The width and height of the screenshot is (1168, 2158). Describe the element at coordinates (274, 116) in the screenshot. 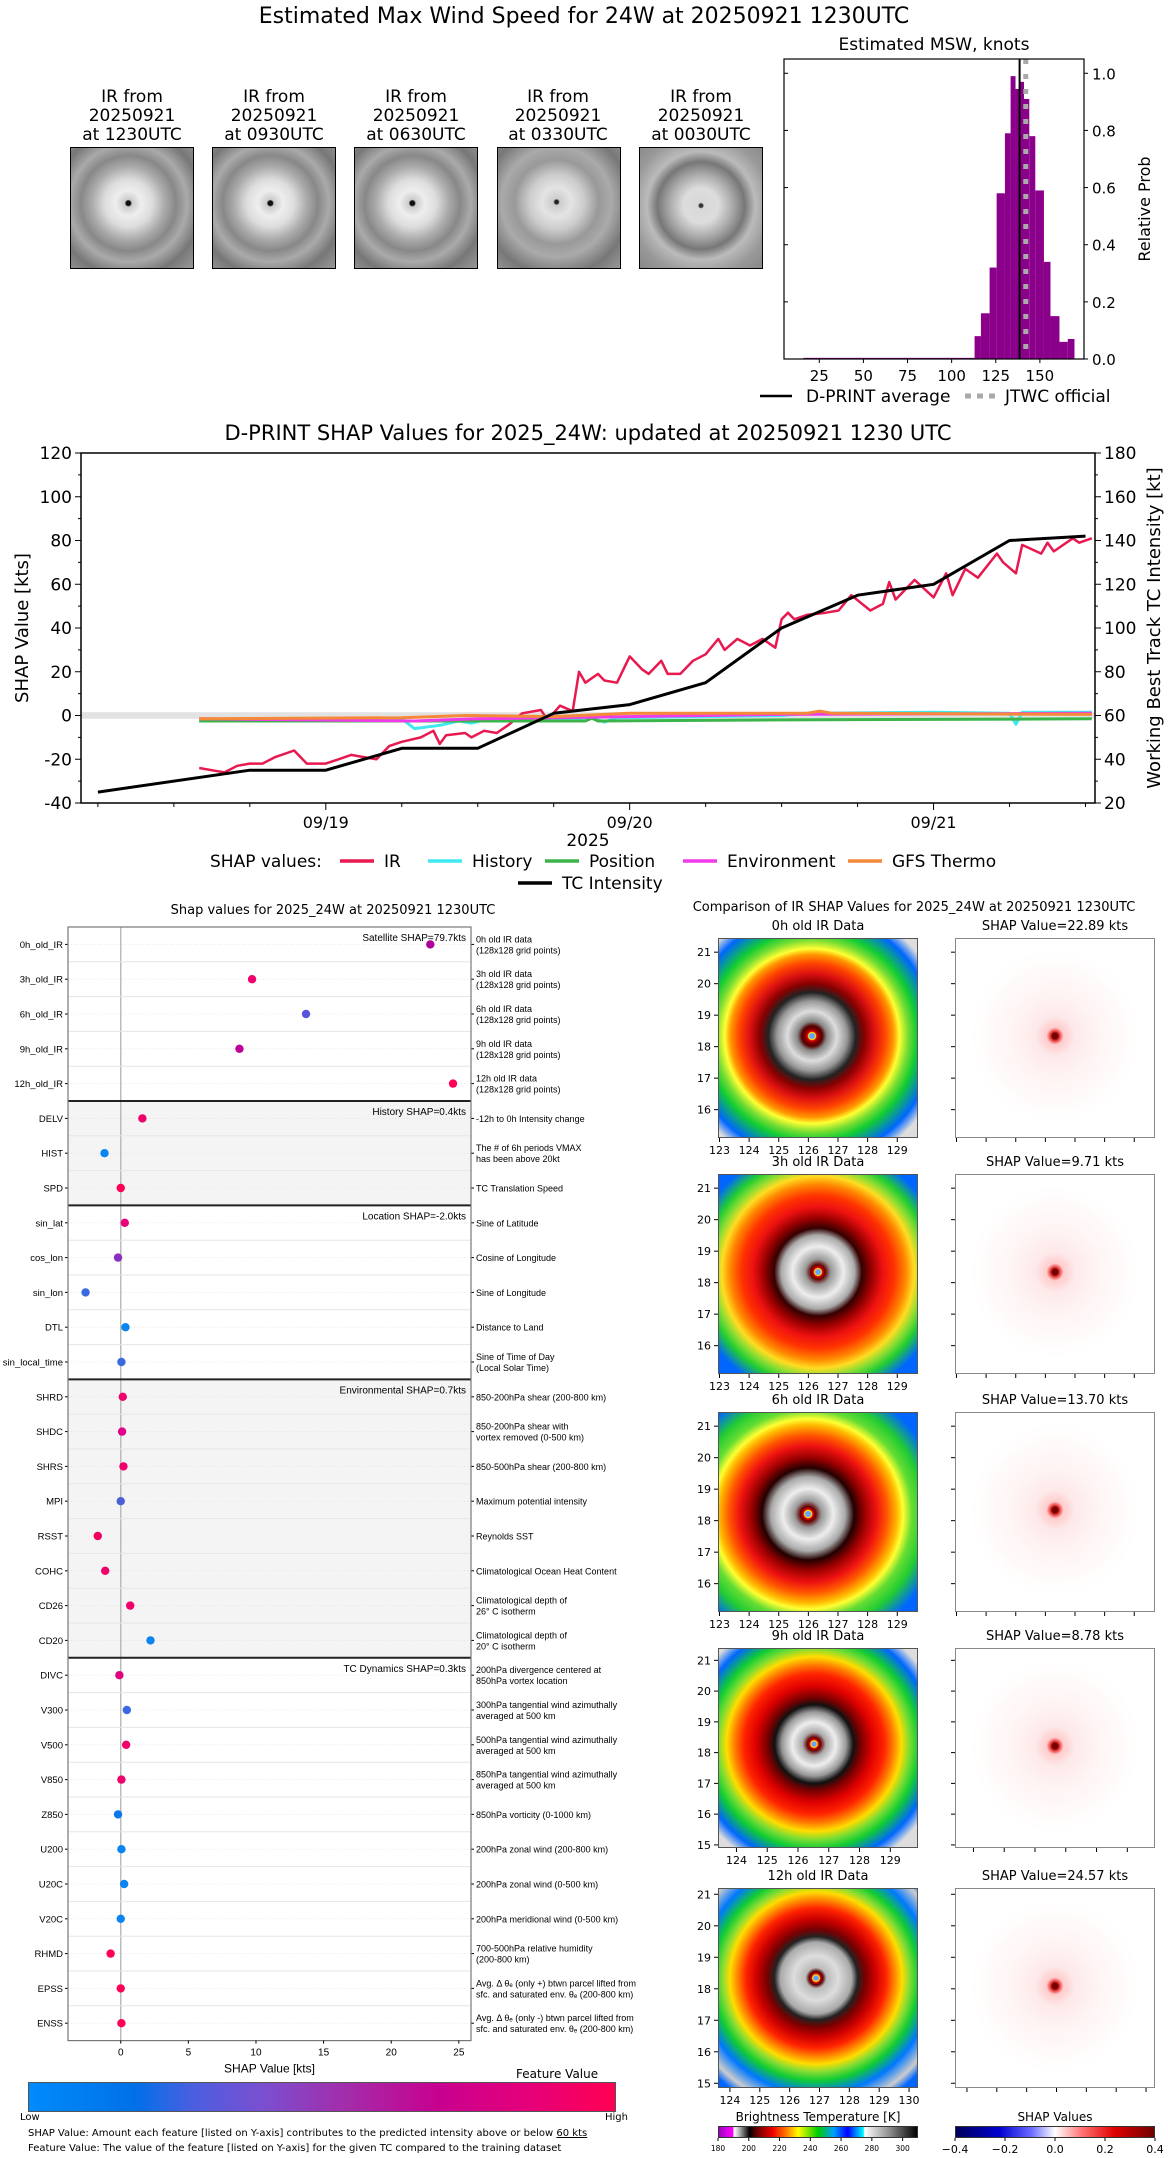

I see `thumbnail-title: IR from 20250921 at 0930UTC` at that location.